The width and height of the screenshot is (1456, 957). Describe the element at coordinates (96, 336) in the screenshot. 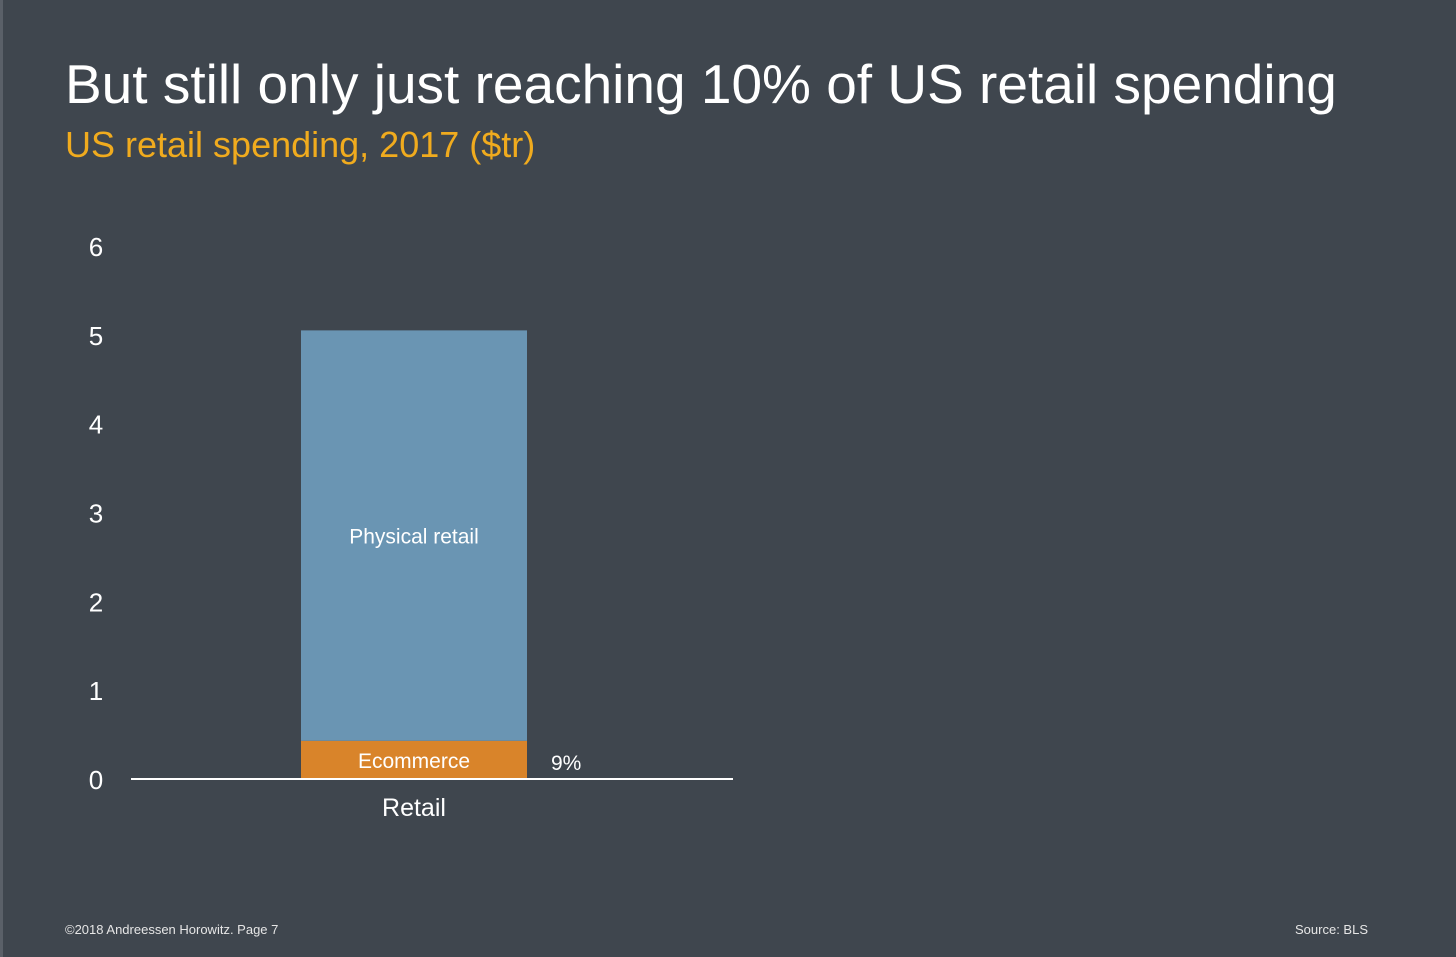

I see `y-tick-label: 5` at that location.